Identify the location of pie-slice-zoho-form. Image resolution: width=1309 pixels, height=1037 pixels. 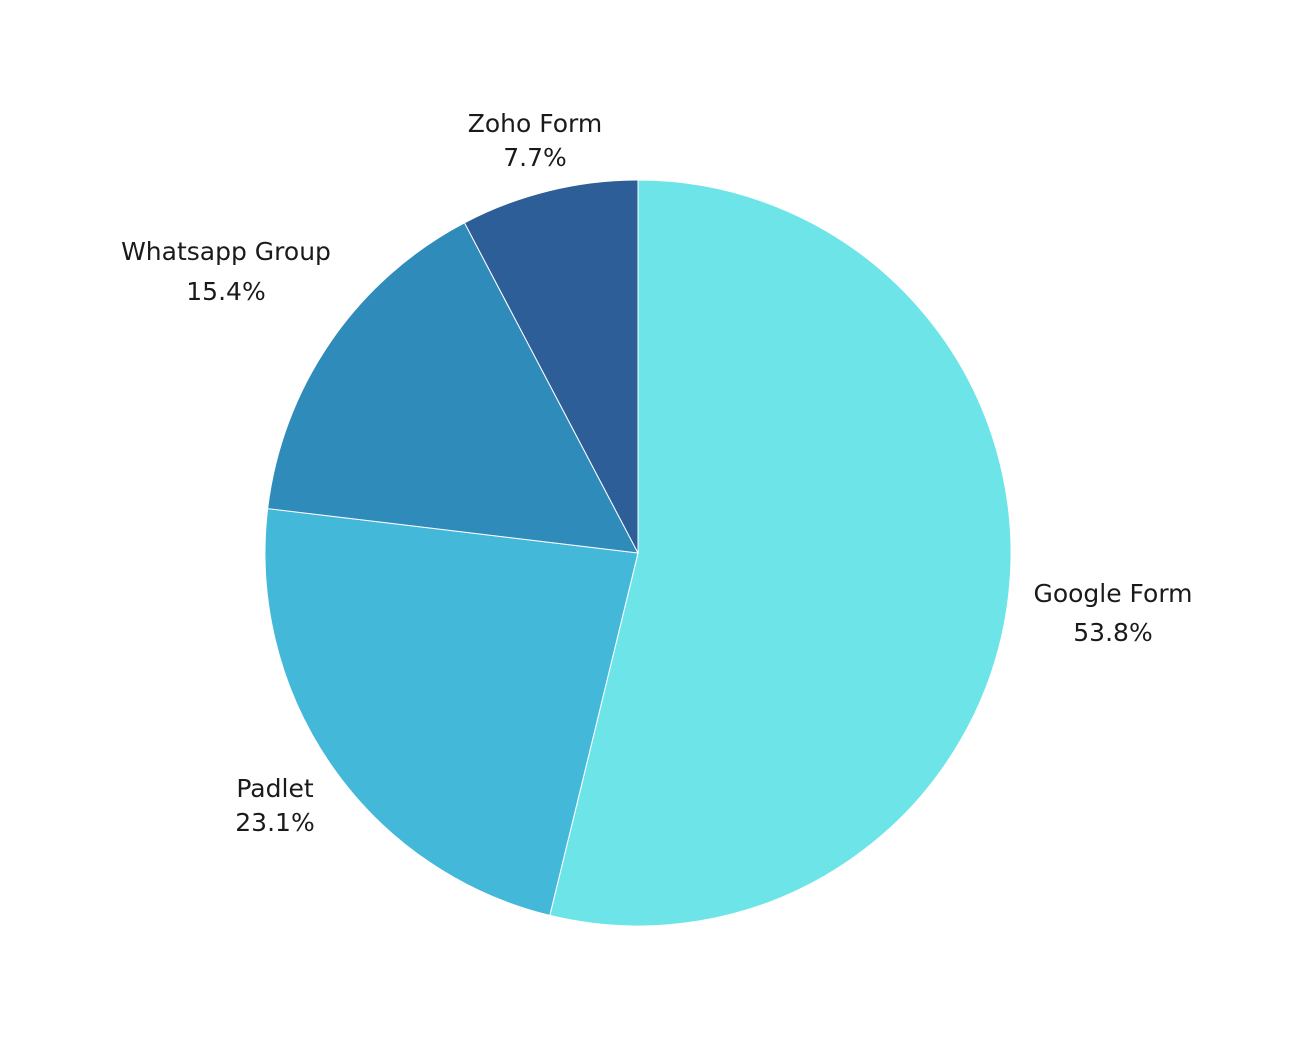
(551, 366).